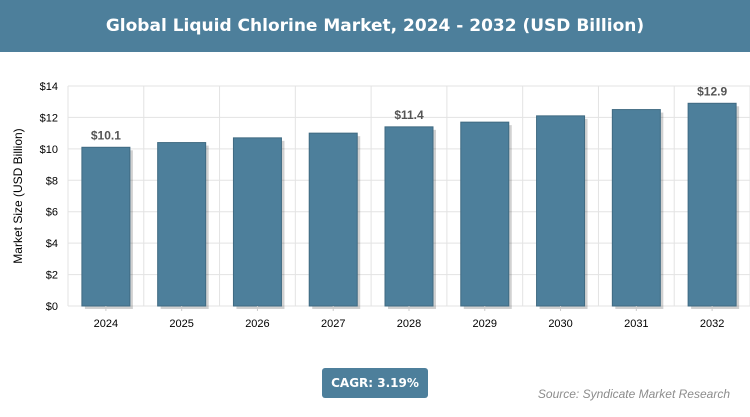 The height and width of the screenshot is (417, 750). I want to click on bar-2031, so click(636, 208).